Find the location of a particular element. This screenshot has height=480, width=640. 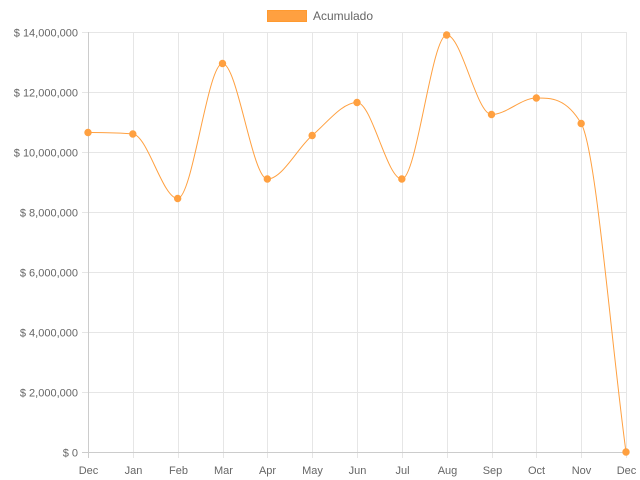

x-tick-label: Mar is located at coordinates (223, 471).